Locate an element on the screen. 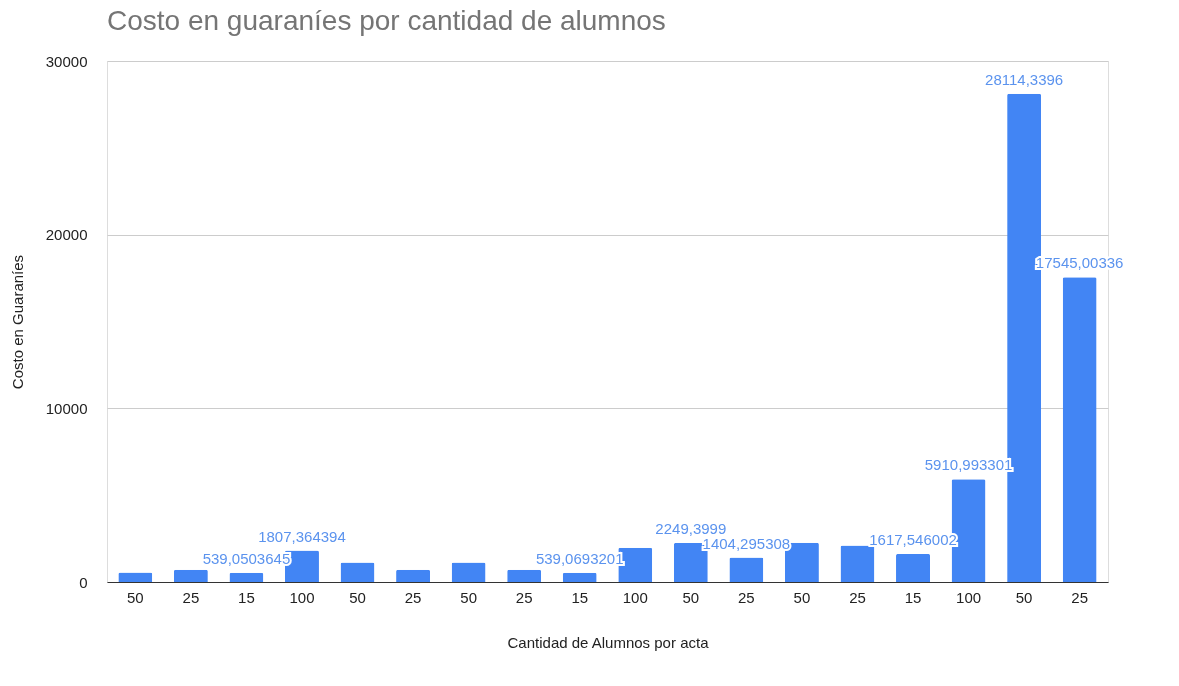  y-tick-label: 20000 is located at coordinates (66, 235).